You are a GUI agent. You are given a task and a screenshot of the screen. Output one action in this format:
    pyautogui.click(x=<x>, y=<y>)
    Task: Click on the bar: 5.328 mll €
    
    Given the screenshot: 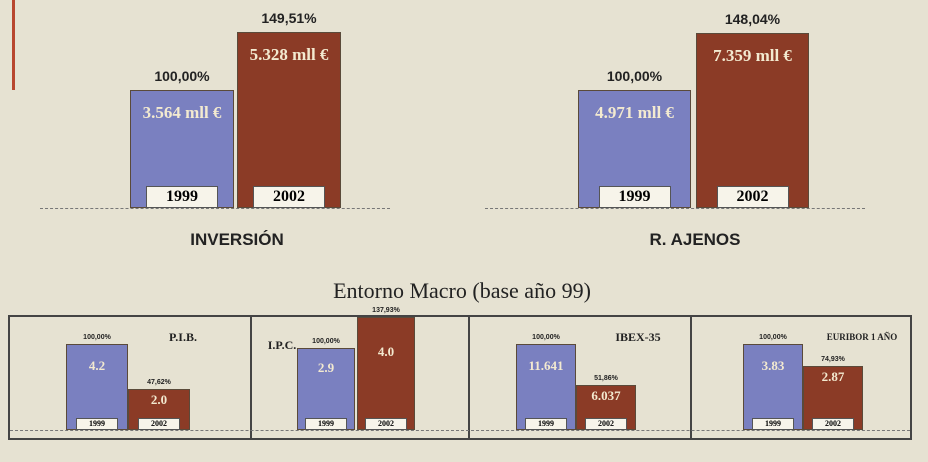 What is the action you would take?
    pyautogui.click(x=289, y=119)
    